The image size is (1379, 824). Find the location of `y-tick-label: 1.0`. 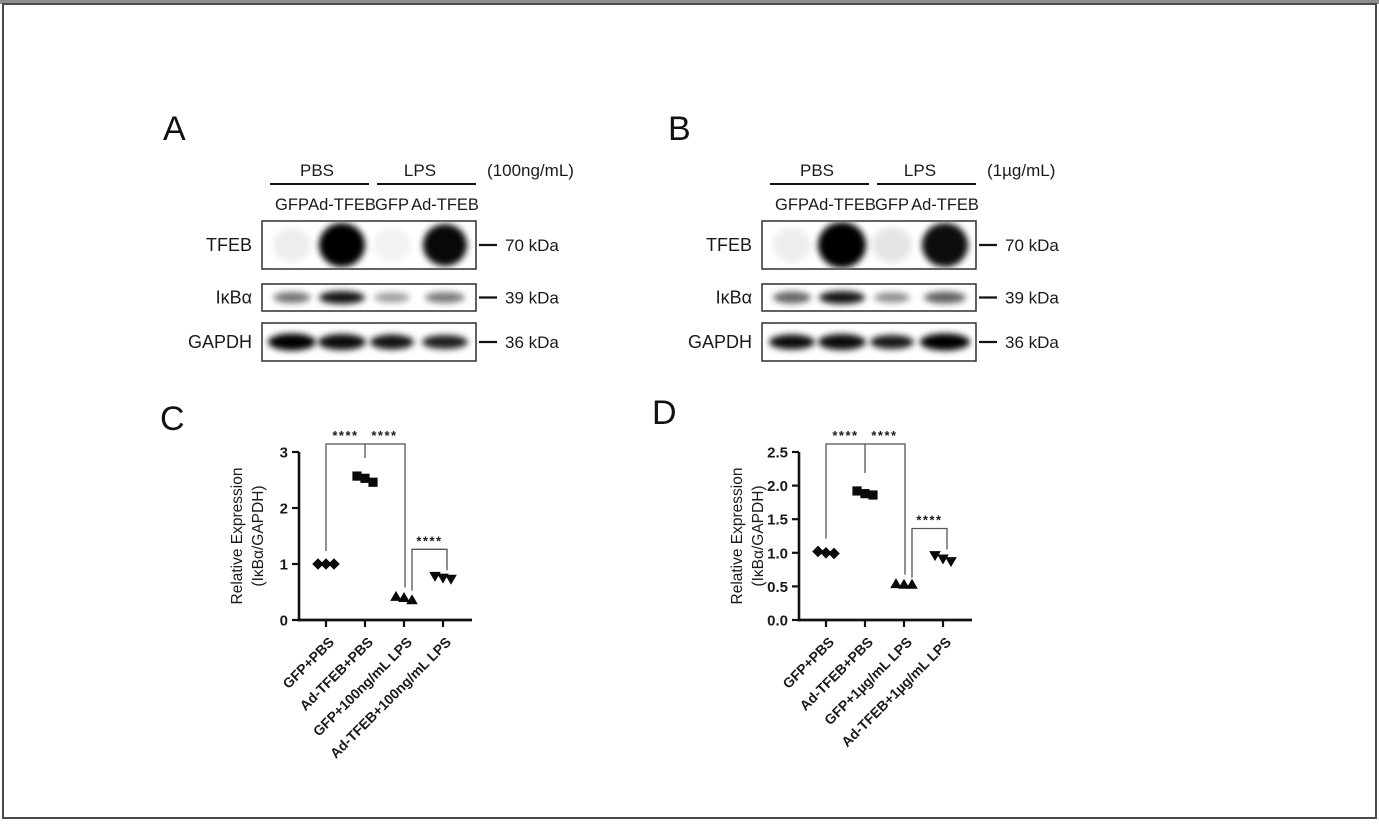

y-tick-label: 1.0 is located at coordinates (777, 553).